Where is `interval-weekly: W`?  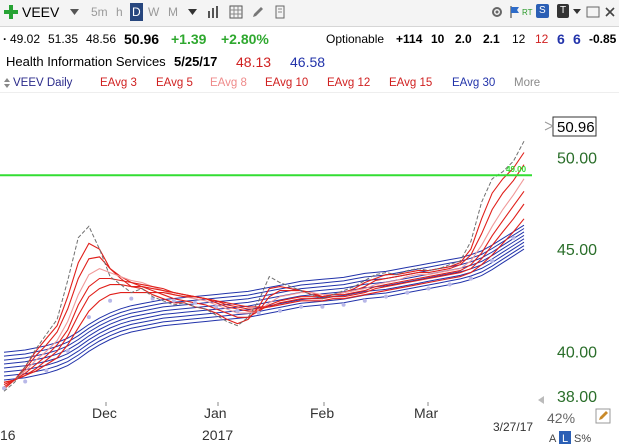 interval-weekly: W is located at coordinates (154, 12).